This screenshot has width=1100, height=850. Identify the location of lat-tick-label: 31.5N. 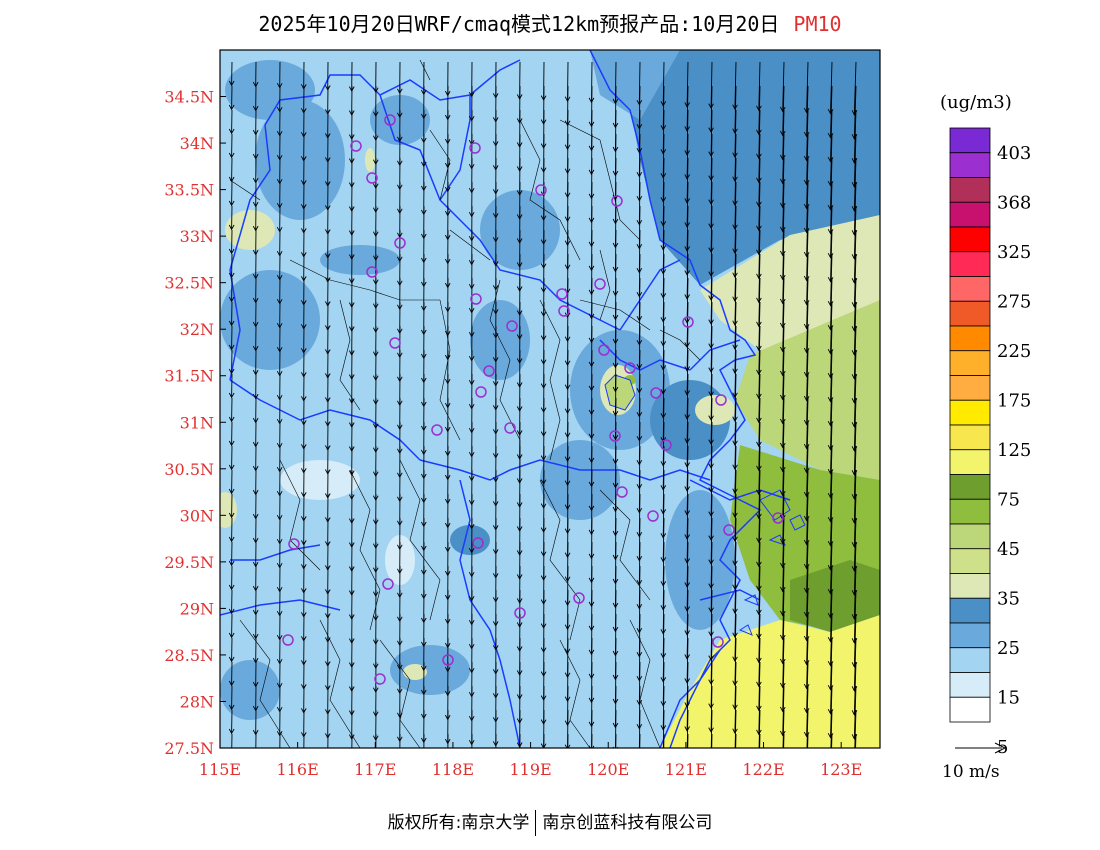
(189, 376).